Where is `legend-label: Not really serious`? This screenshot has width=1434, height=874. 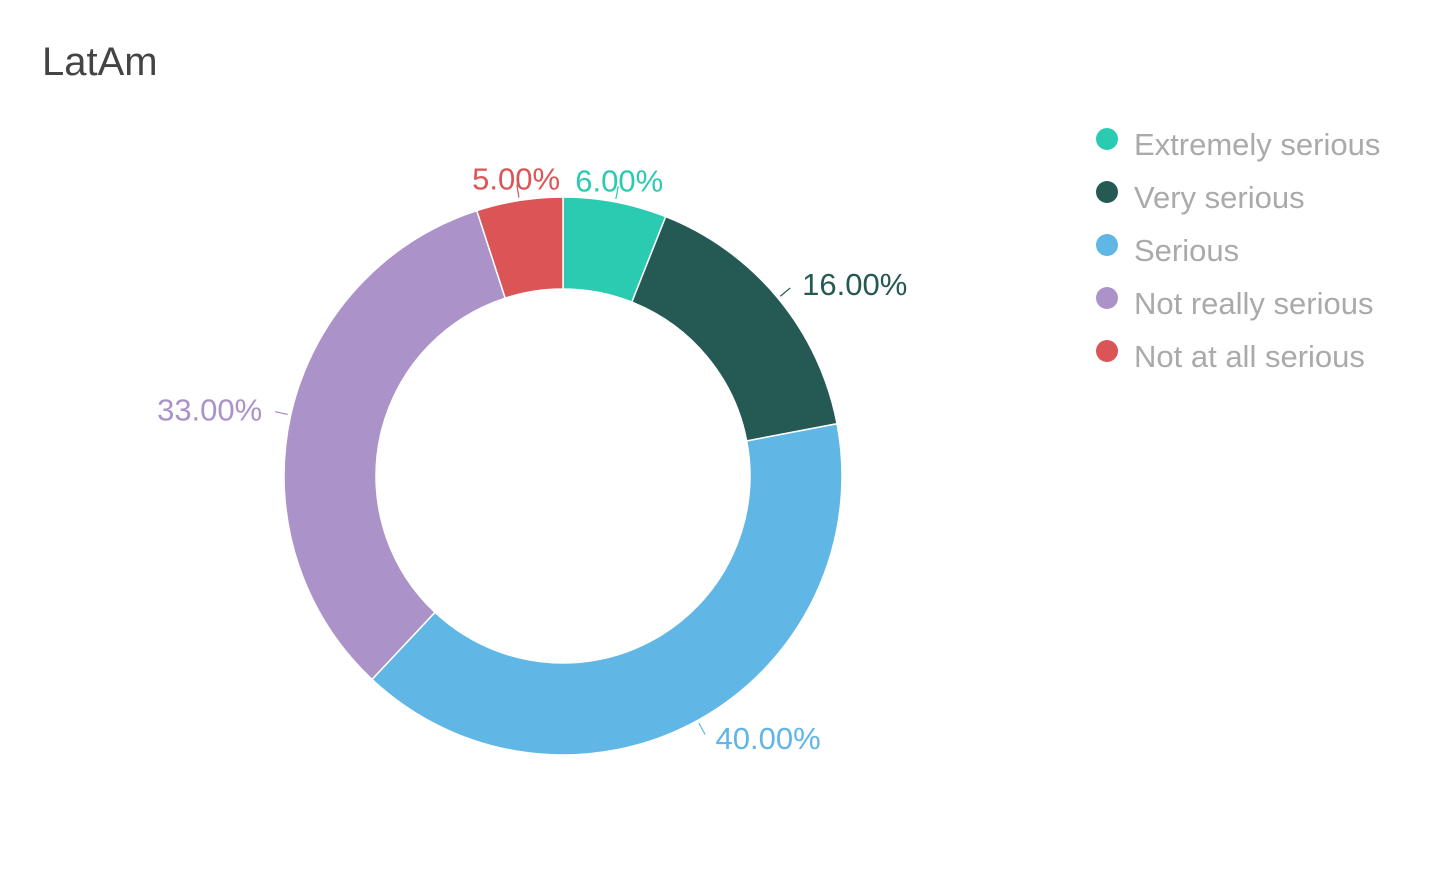 legend-label: Not really serious is located at coordinates (1254, 303).